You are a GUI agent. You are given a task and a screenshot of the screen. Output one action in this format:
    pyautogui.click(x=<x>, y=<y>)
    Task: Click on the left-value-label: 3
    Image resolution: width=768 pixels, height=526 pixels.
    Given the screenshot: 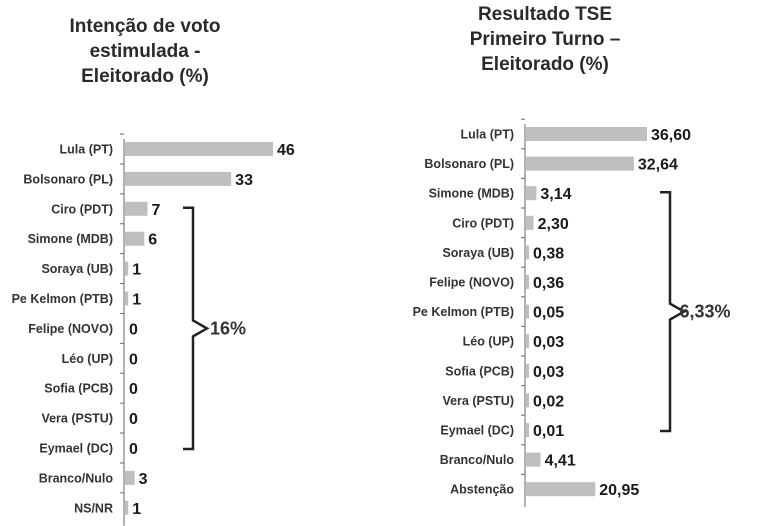 What is the action you would take?
    pyautogui.click(x=143, y=479)
    